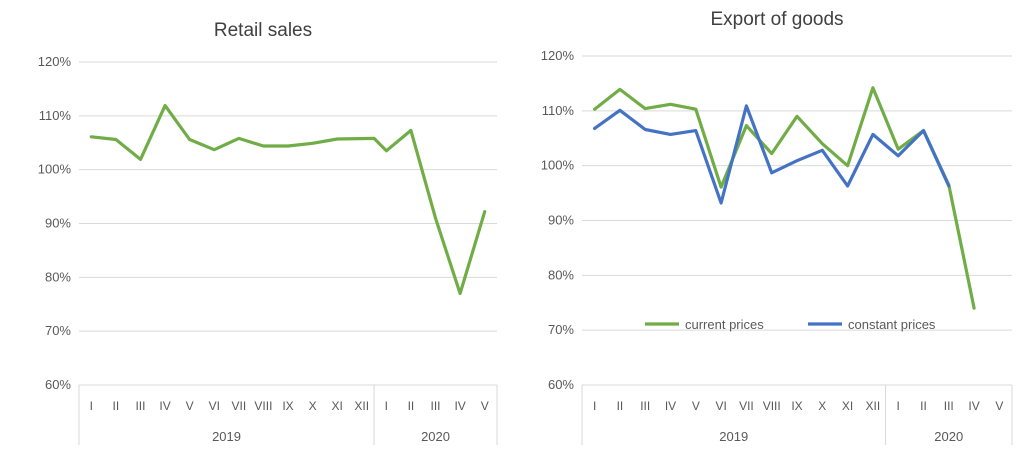 This screenshot has width=1024, height=468. I want to click on legend-label: constant prices, so click(892, 324).